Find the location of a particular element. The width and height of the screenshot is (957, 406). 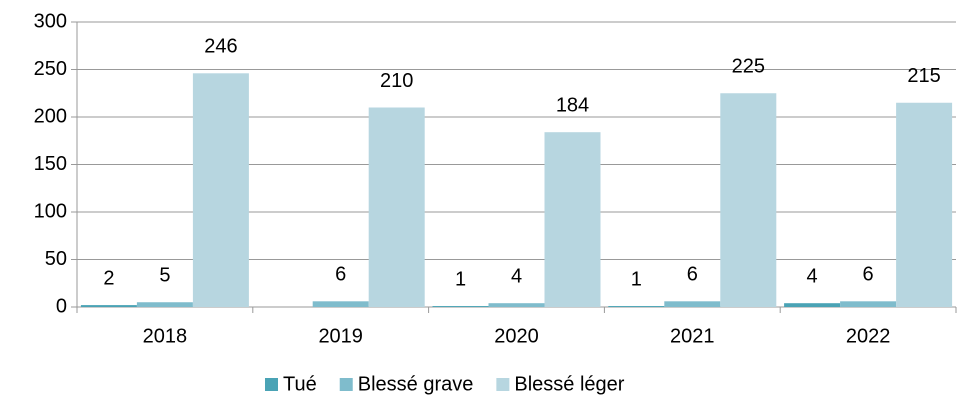

legend-label: Tué is located at coordinates (300, 384).